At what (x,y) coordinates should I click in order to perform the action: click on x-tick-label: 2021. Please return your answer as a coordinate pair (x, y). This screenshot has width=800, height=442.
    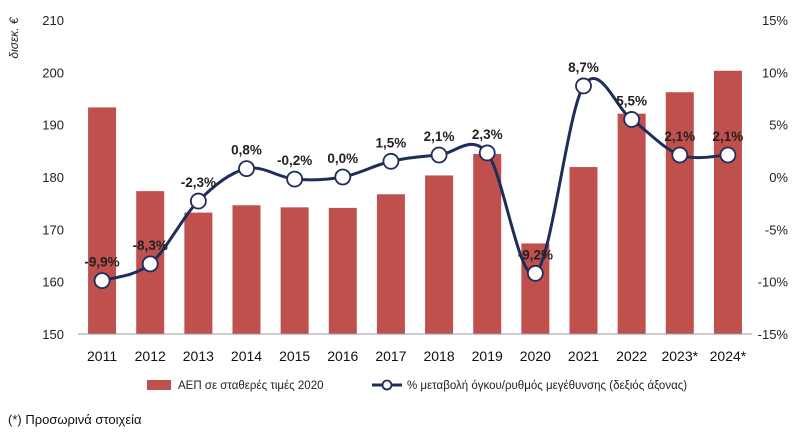
    Looking at the image, I should click on (583, 356).